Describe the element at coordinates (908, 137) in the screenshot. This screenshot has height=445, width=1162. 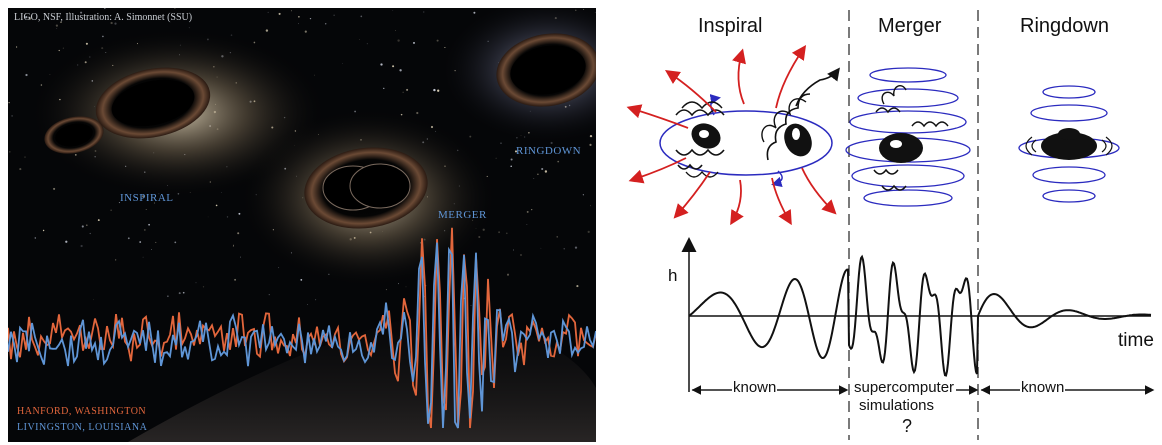
I see `merger-diagram` at that location.